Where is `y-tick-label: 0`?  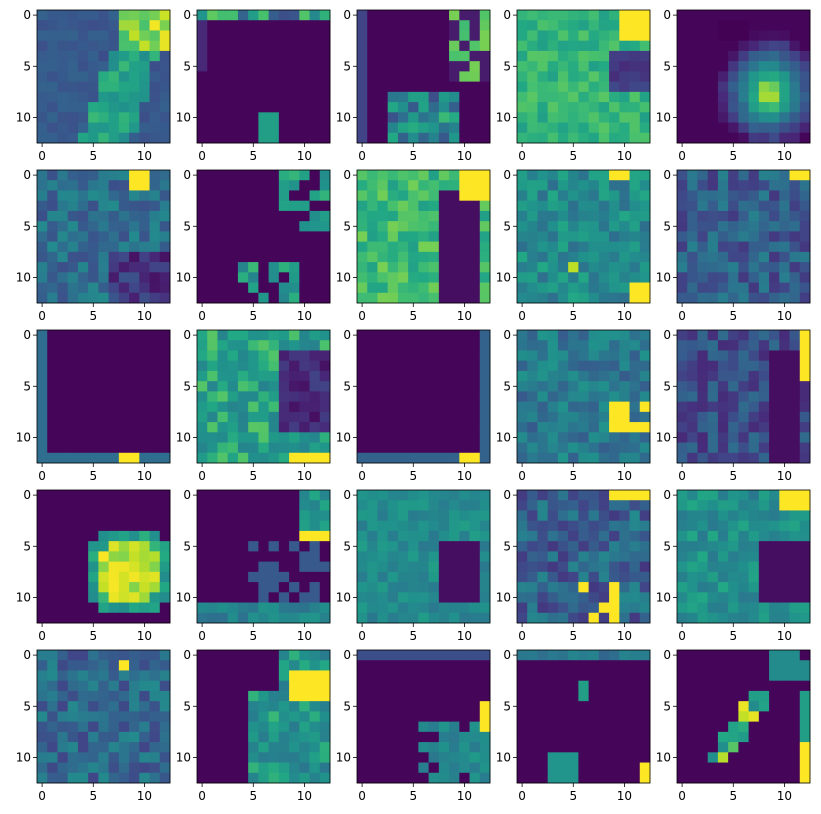
y-tick-label: 0 is located at coordinates (507, 335).